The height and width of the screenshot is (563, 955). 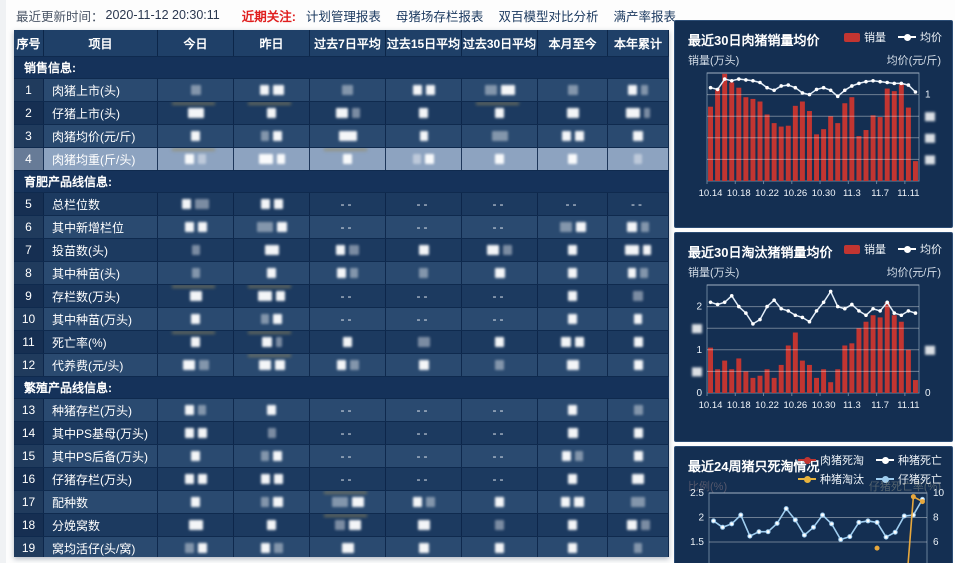 I want to click on column-header: 项目, so click(x=101, y=43).